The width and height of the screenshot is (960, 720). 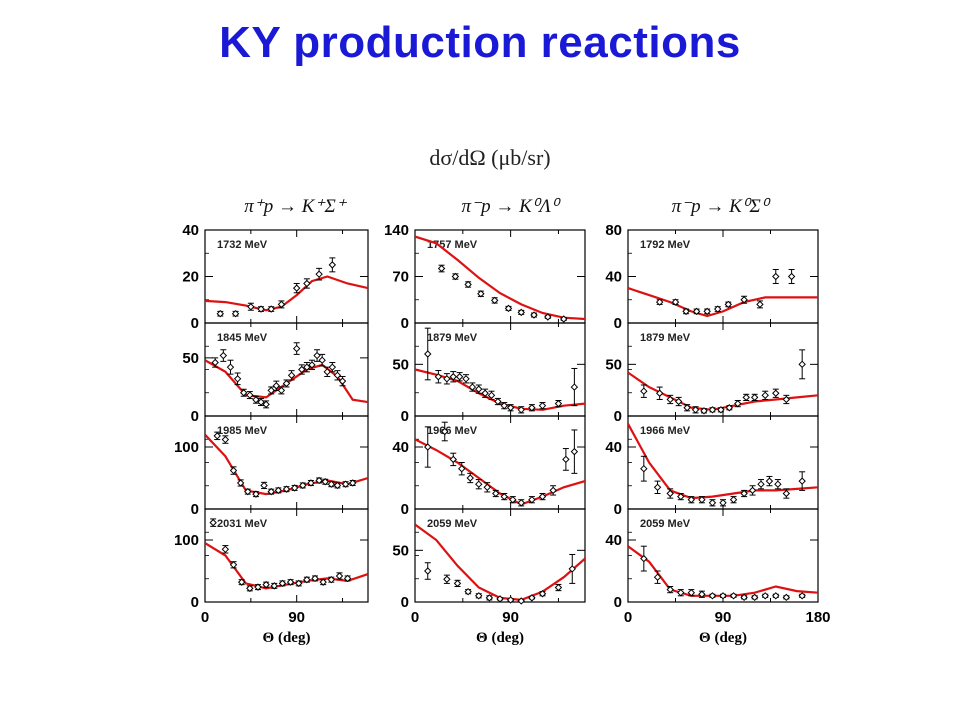 I want to click on panel-1-1: 0 50 1879 MeV, so click(x=489, y=373).